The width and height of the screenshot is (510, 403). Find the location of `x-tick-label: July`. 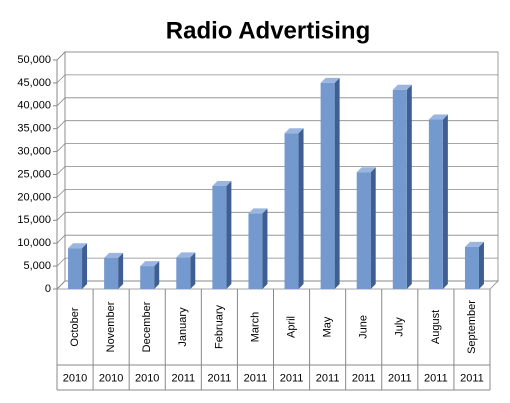

x-tick-label: July is located at coordinates (400, 327).